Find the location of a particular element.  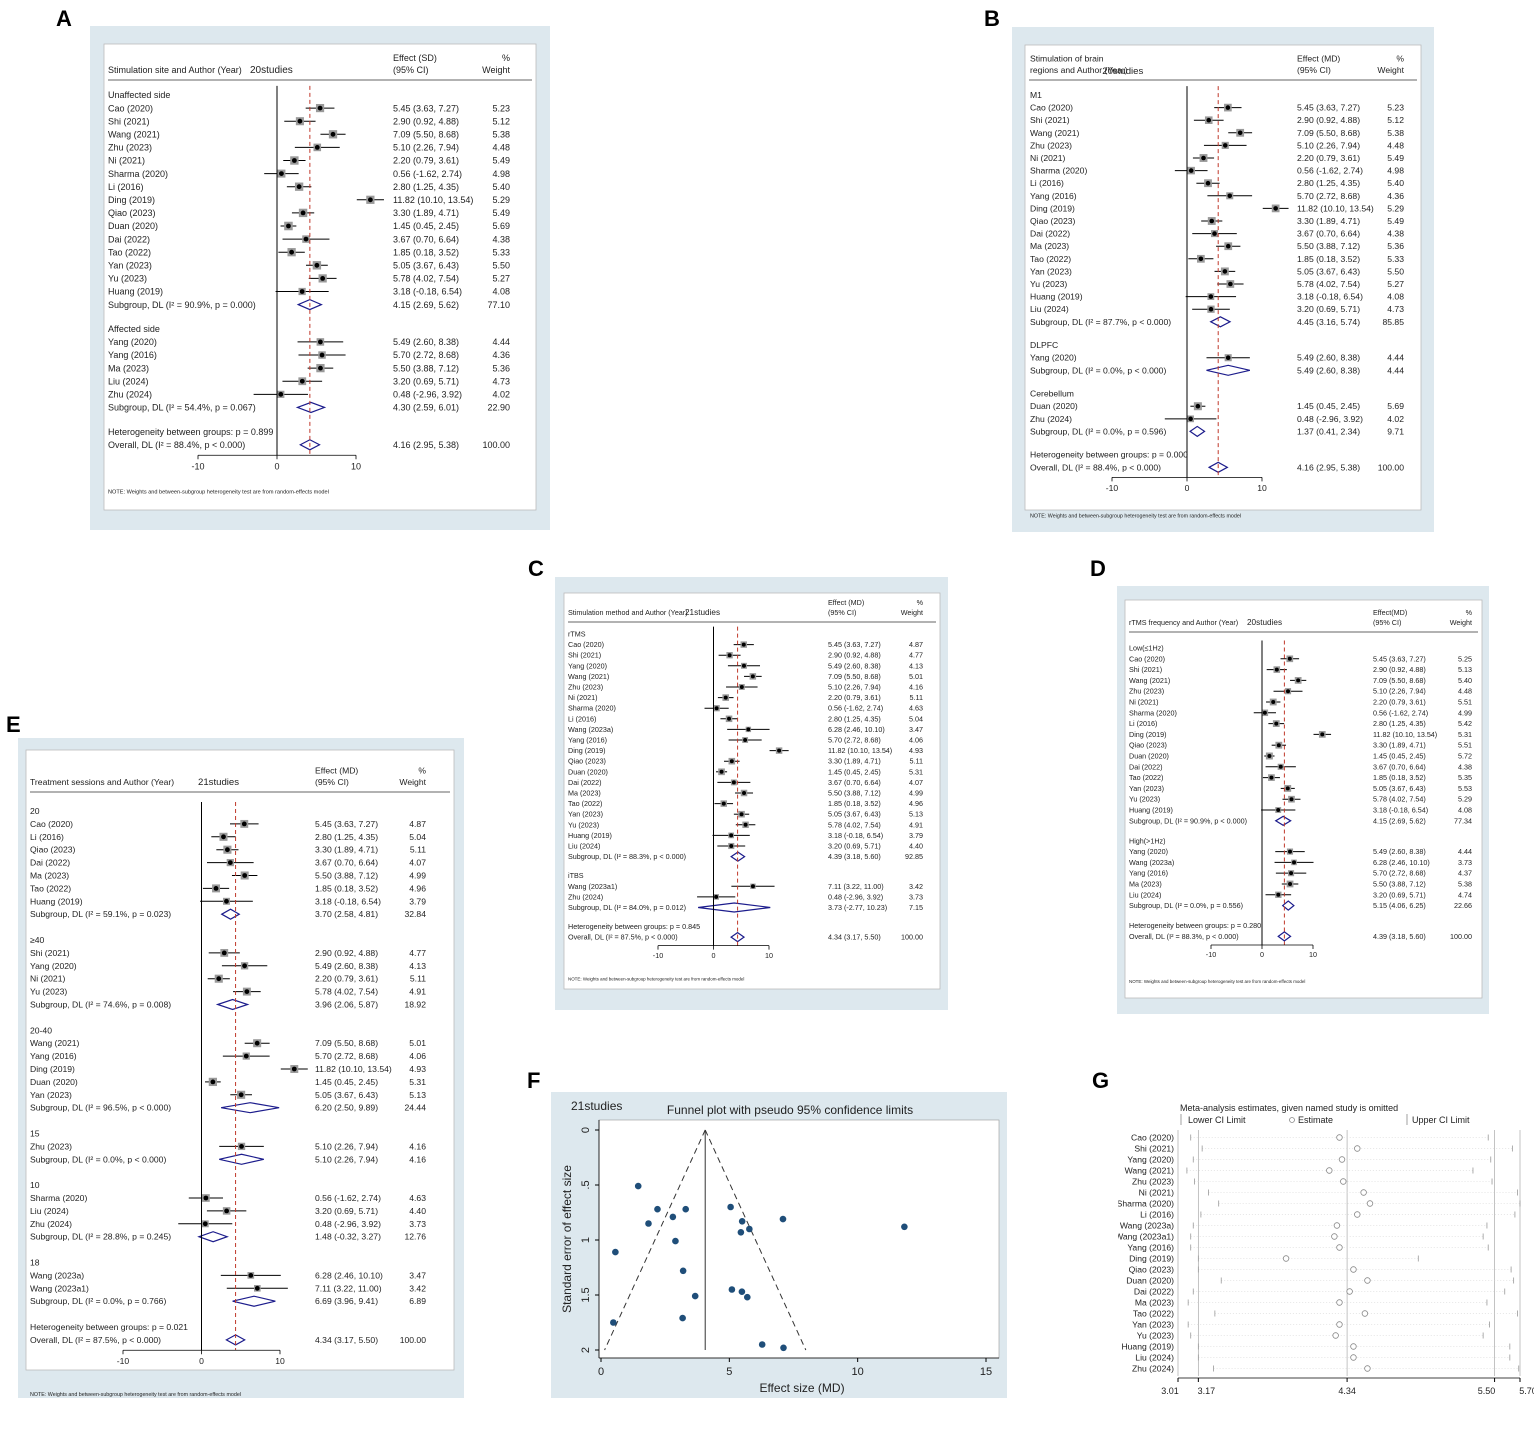

study-label: Yang (2020) is located at coordinates (587, 665).